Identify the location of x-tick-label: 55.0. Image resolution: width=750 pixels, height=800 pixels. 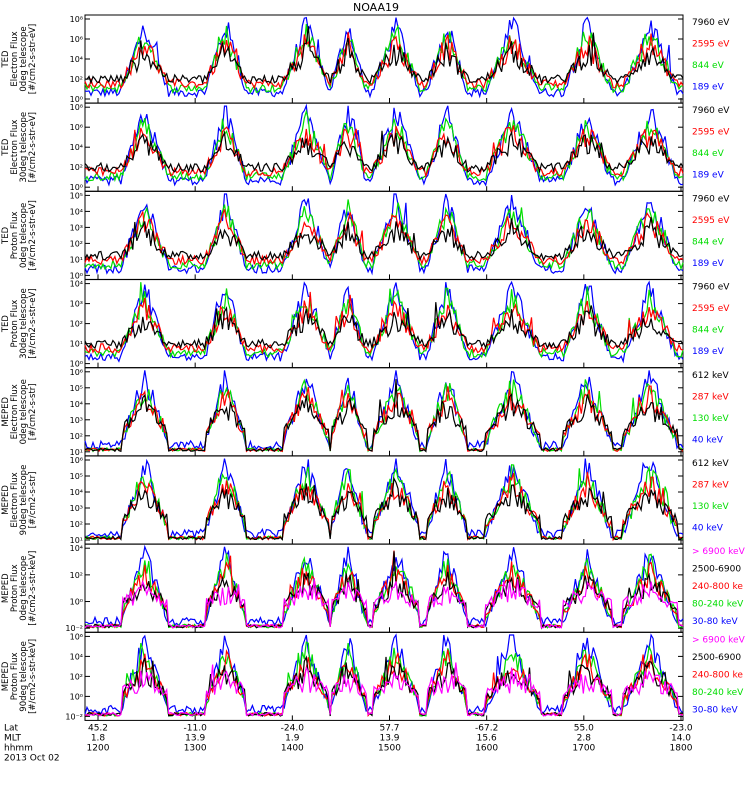
(584, 728).